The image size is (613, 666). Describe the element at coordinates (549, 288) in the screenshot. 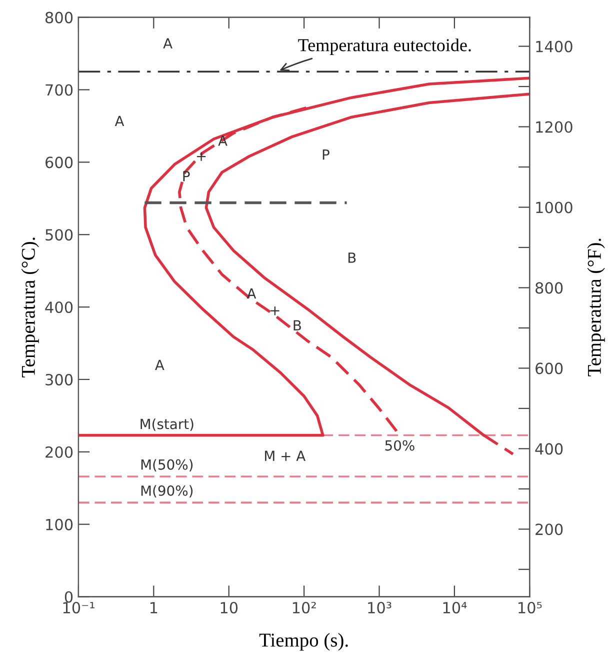

I see `y2-tick-label: 800` at that location.